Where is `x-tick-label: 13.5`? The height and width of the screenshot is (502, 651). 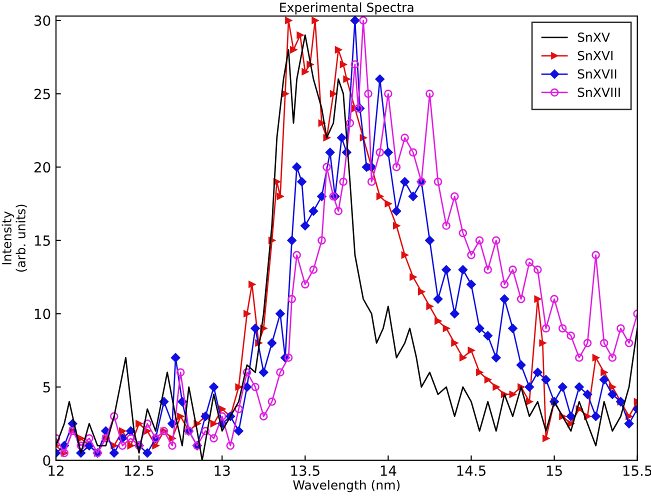 x-tick-label: 13.5 is located at coordinates (305, 470).